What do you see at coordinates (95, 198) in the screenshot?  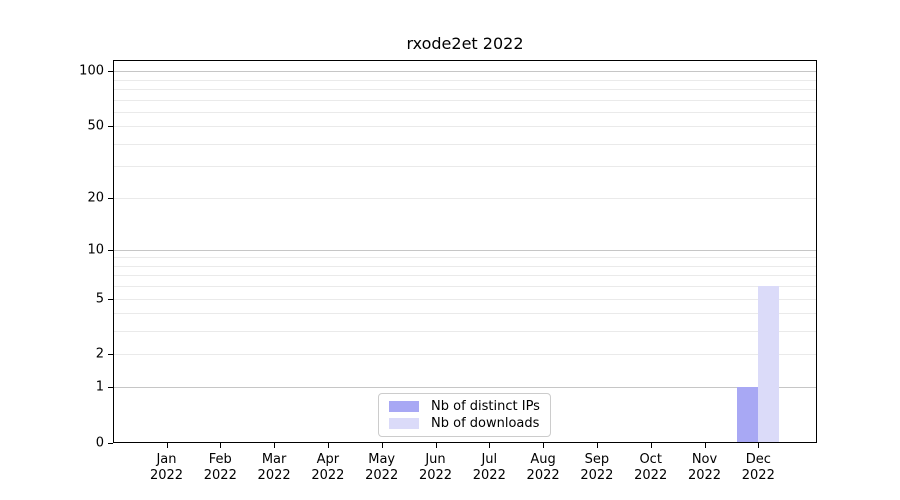 I see `y-tick-label: 20` at bounding box center [95, 198].